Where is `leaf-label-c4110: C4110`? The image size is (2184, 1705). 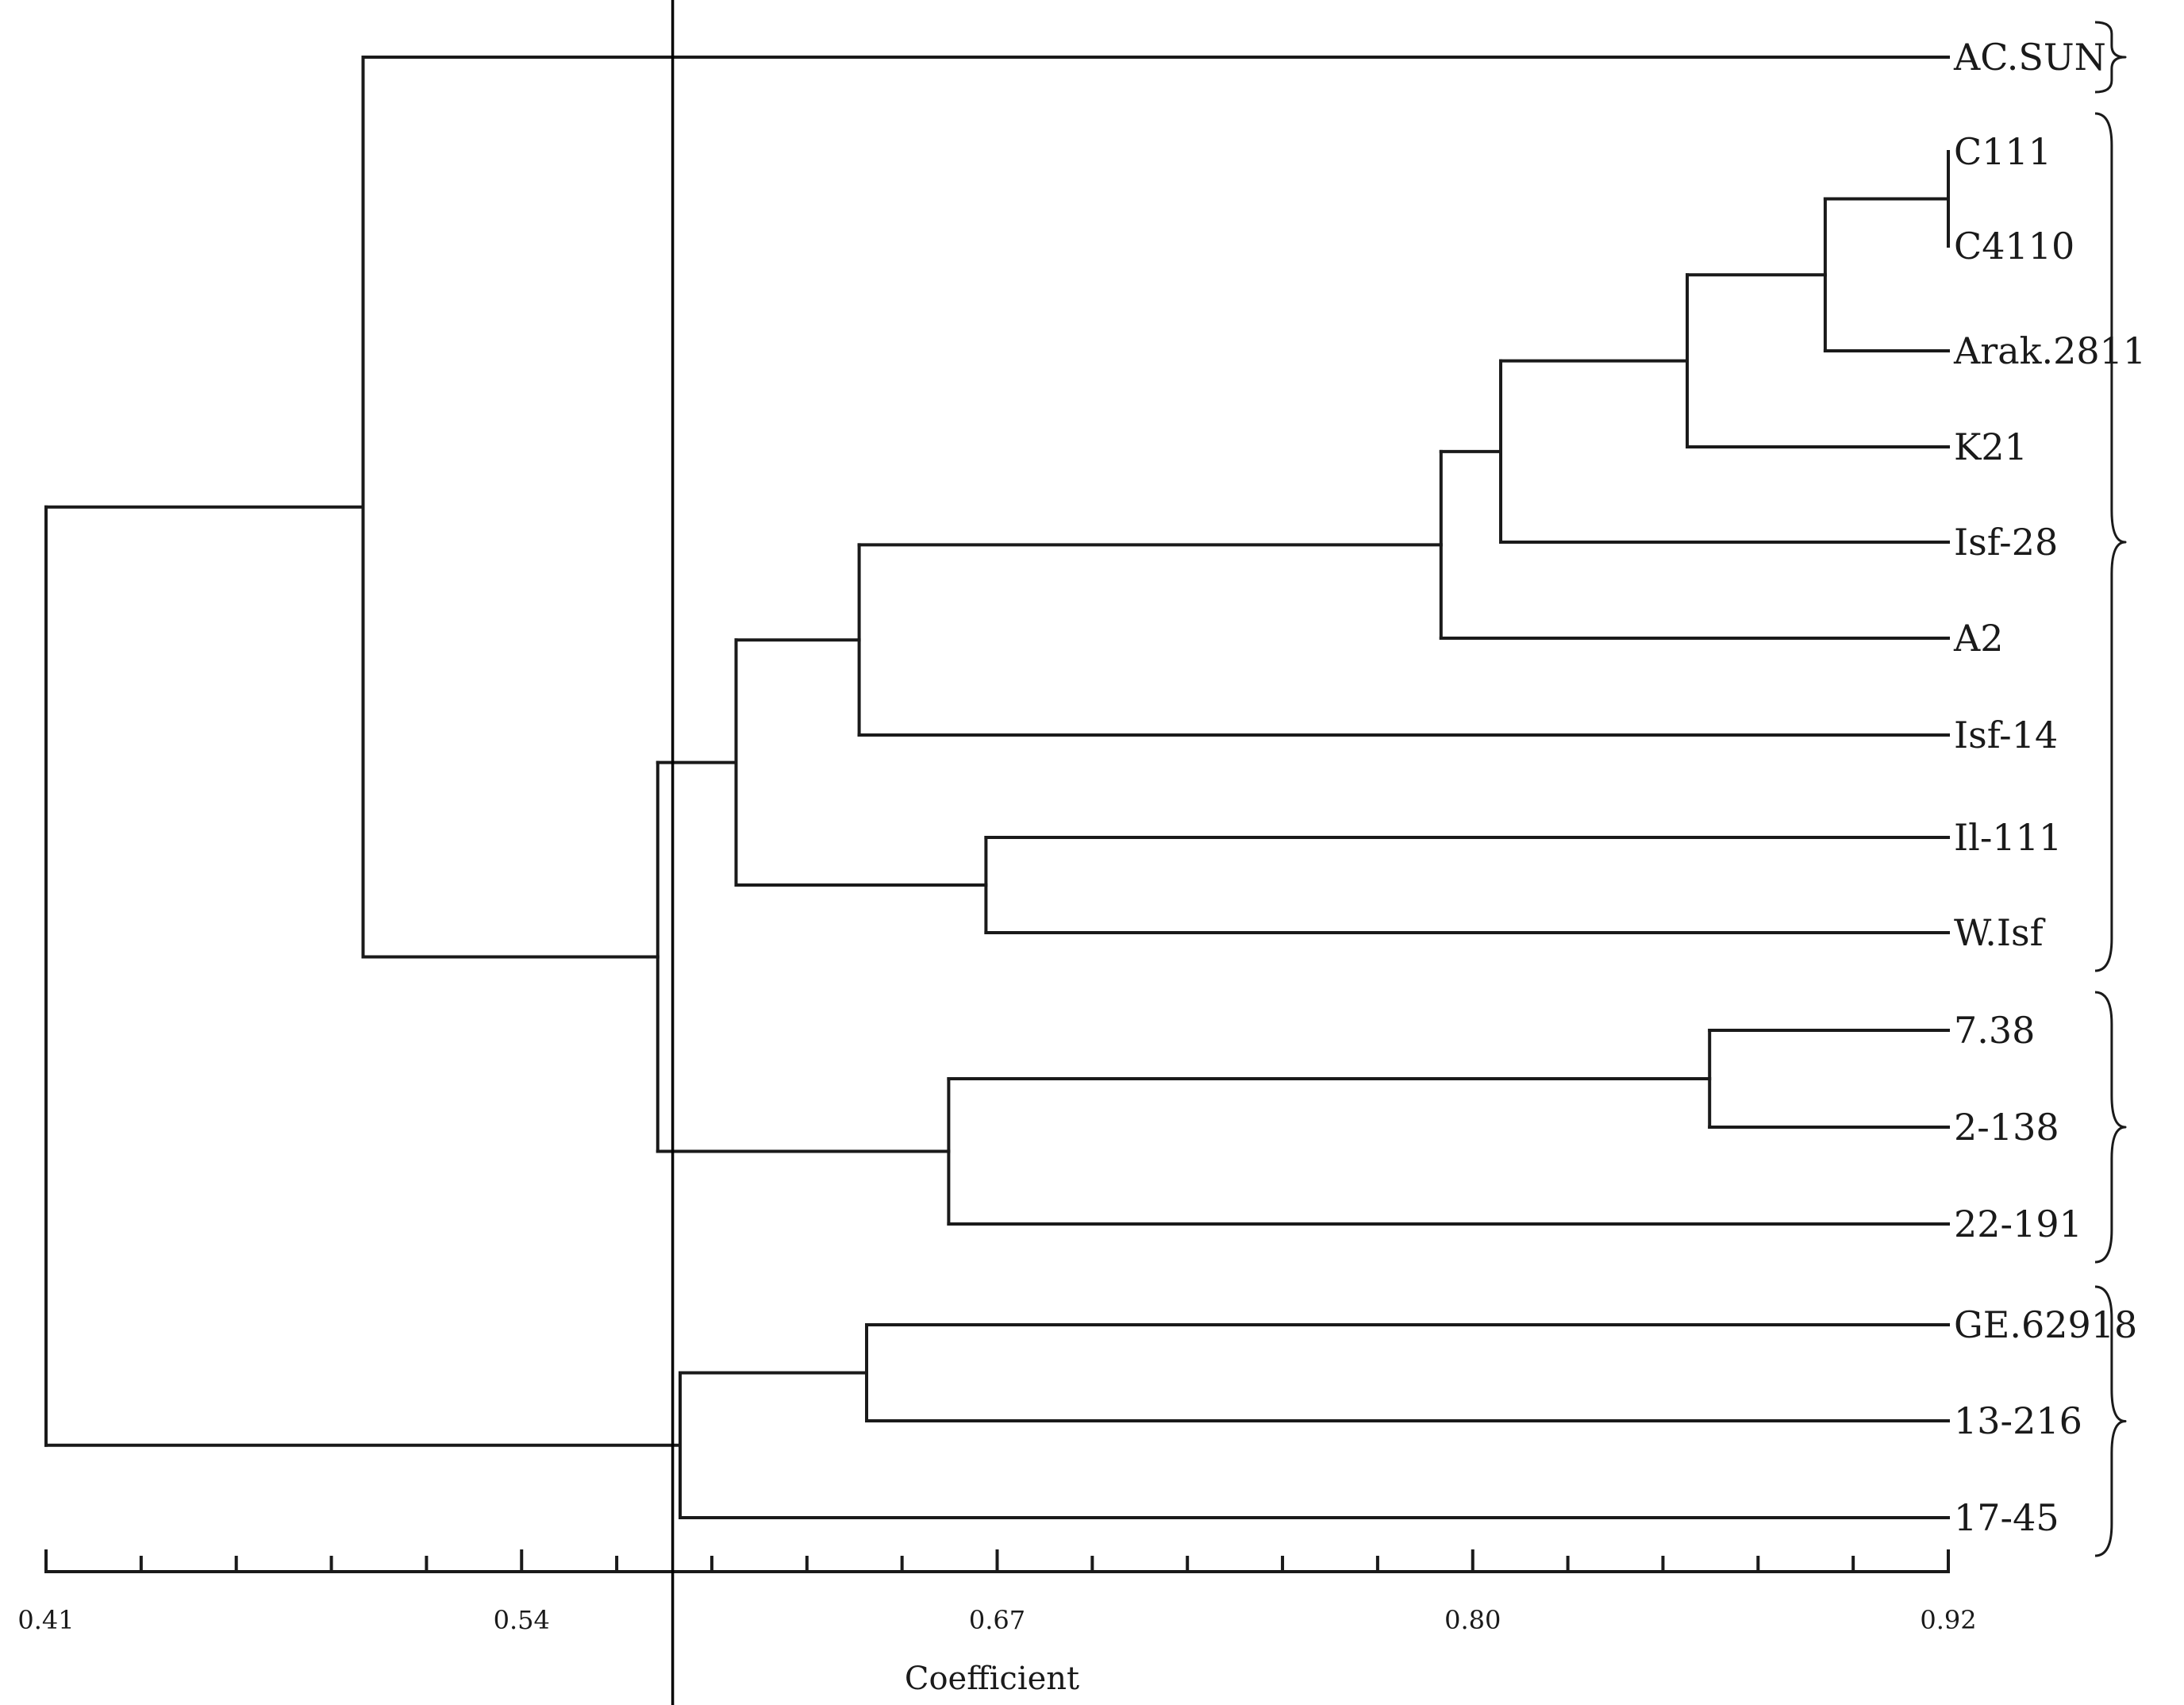 leaf-label-c4110: C4110 is located at coordinates (2014, 246).